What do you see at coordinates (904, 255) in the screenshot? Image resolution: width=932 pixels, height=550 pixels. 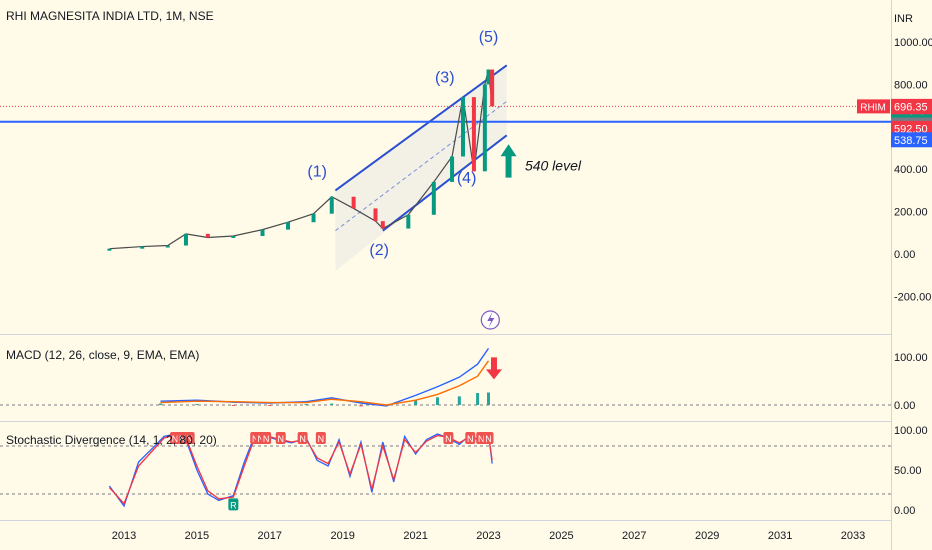 I see `y-tick-label: 0.00` at bounding box center [904, 255].